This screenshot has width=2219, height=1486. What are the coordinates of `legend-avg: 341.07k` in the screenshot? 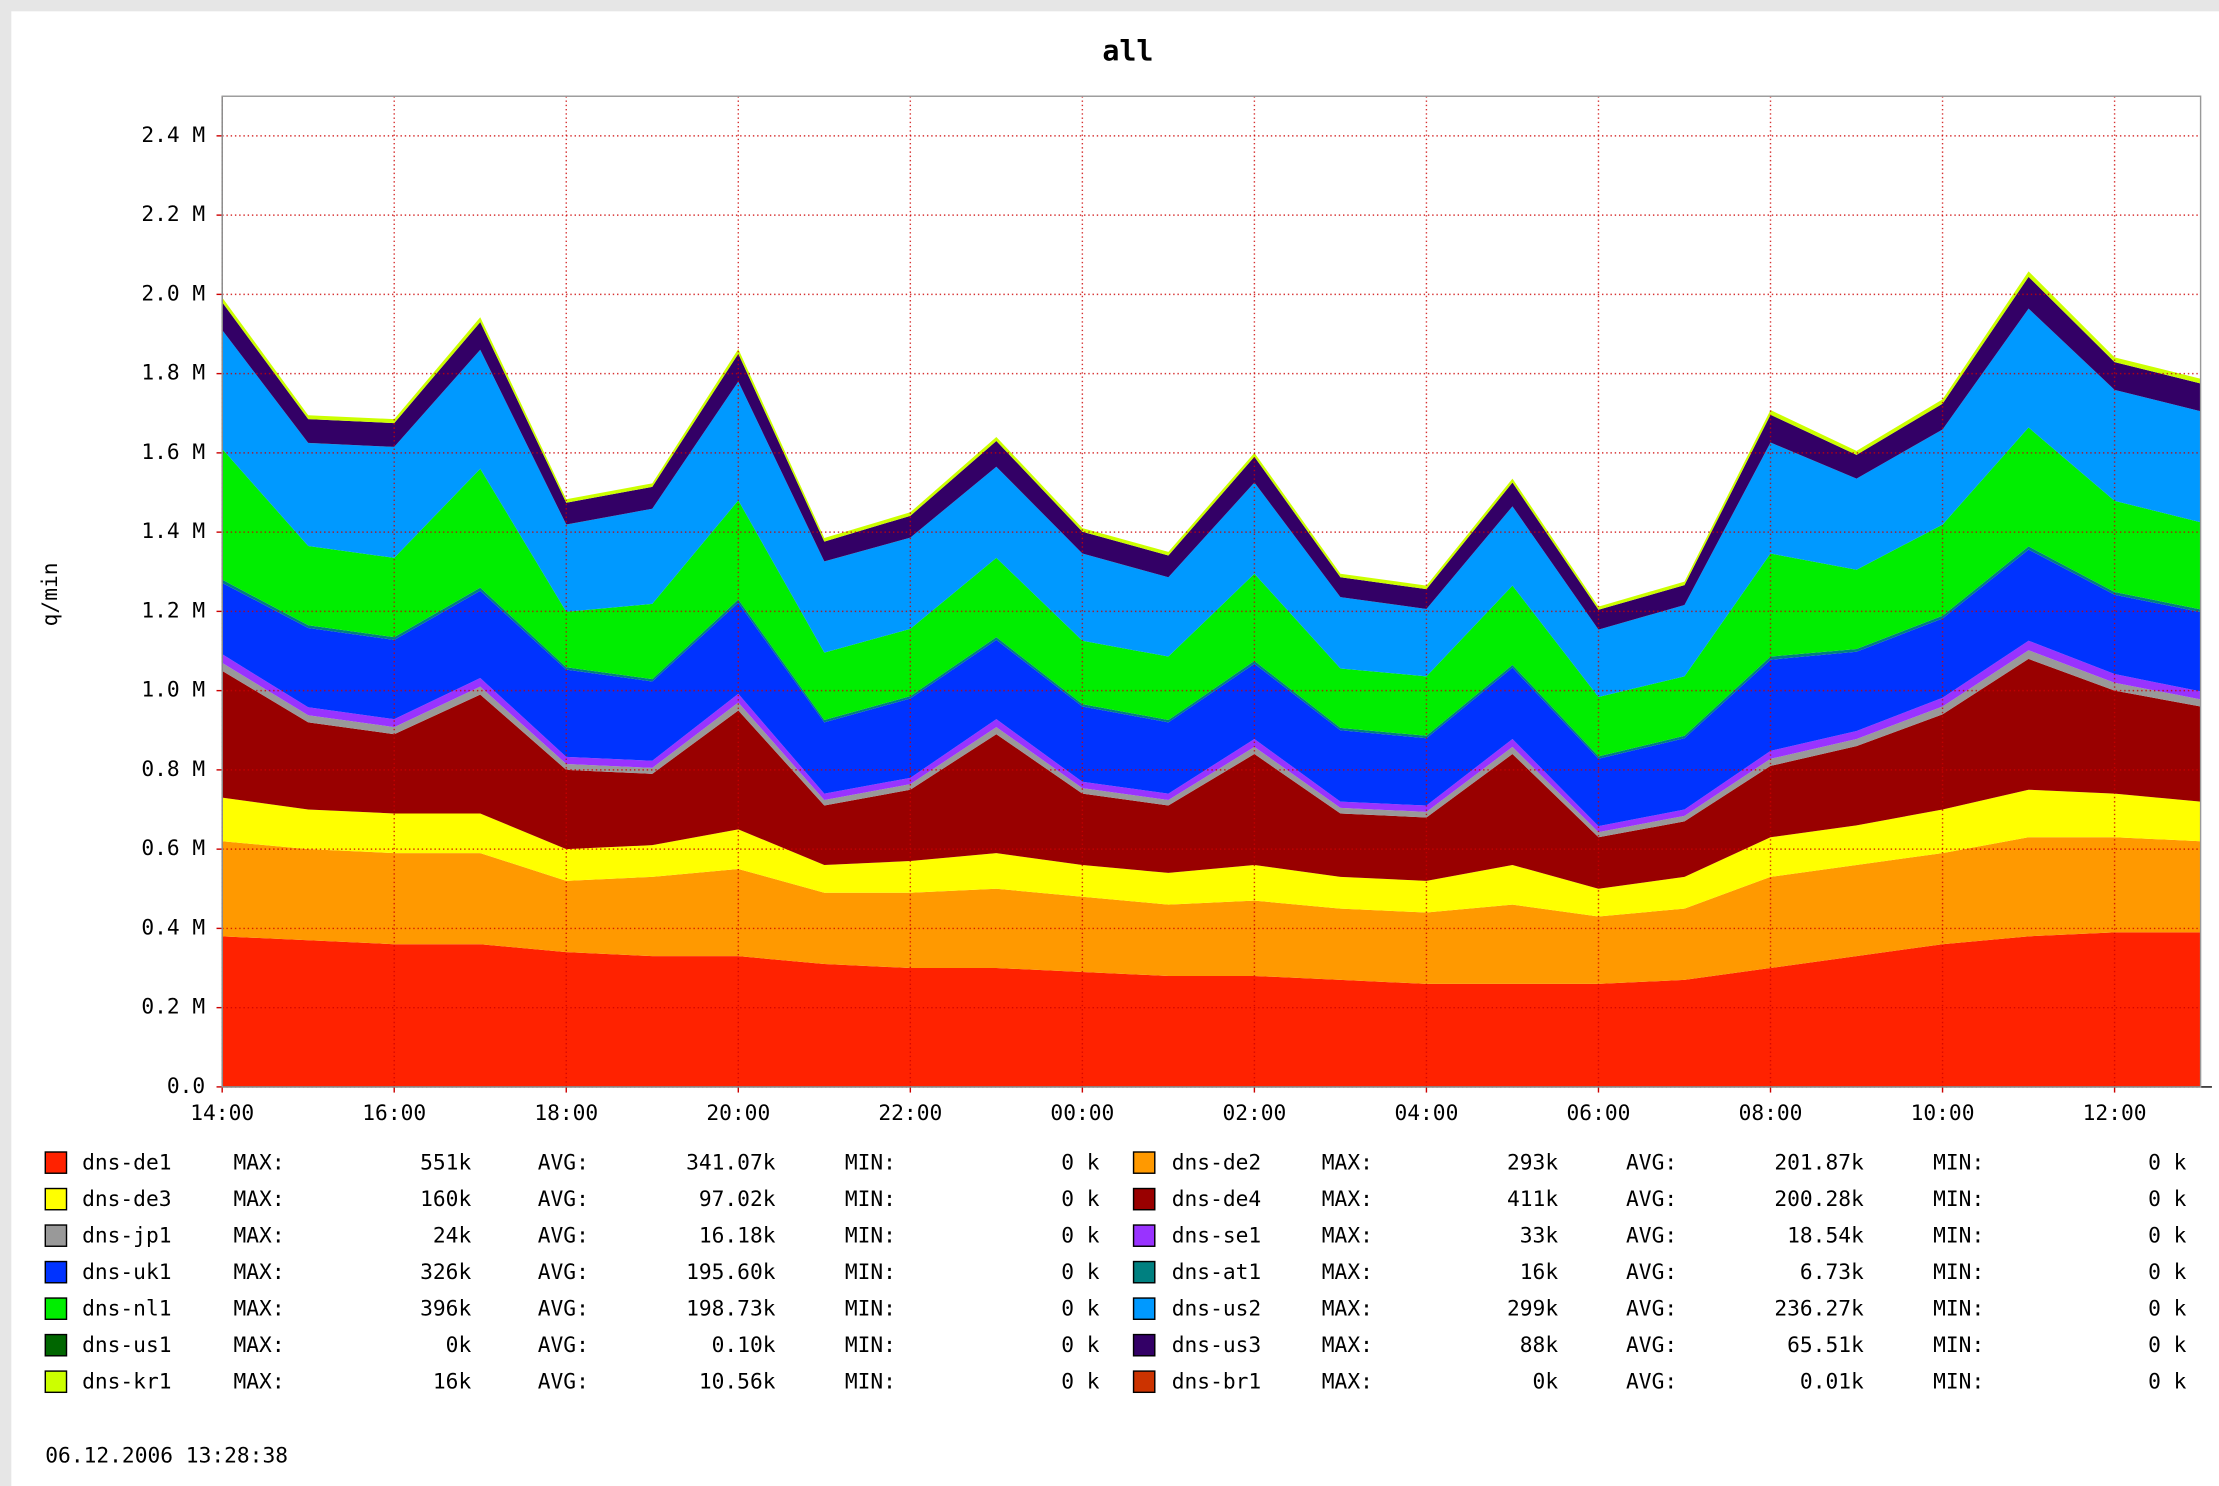 It's located at (731, 1162).